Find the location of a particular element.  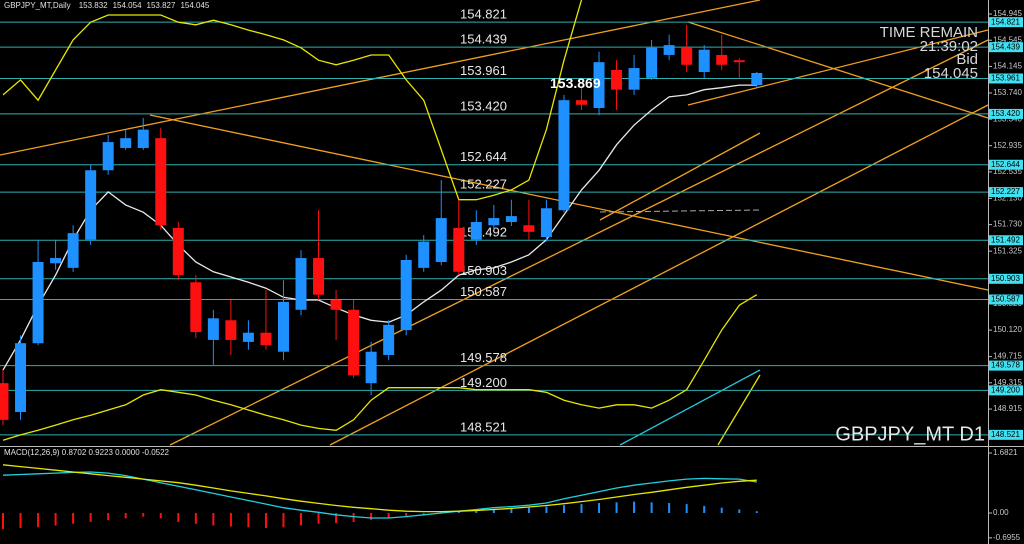

quote-value: 154.045 is located at coordinates (194, 5).